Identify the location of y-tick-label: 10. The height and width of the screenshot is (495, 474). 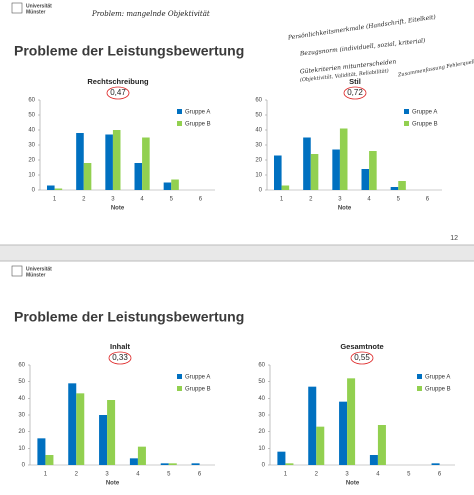
(21, 449).